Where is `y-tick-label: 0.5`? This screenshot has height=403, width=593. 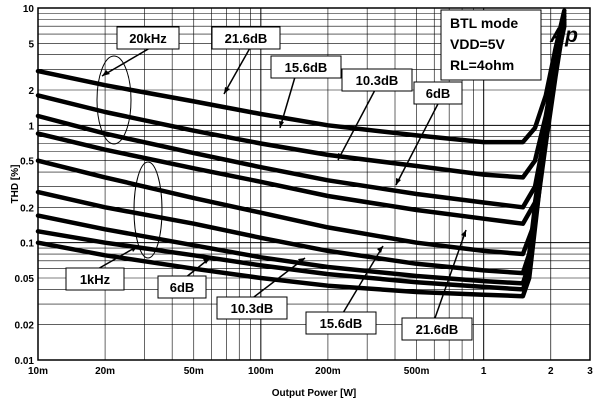 y-tick-label: 0.5 is located at coordinates (27, 162).